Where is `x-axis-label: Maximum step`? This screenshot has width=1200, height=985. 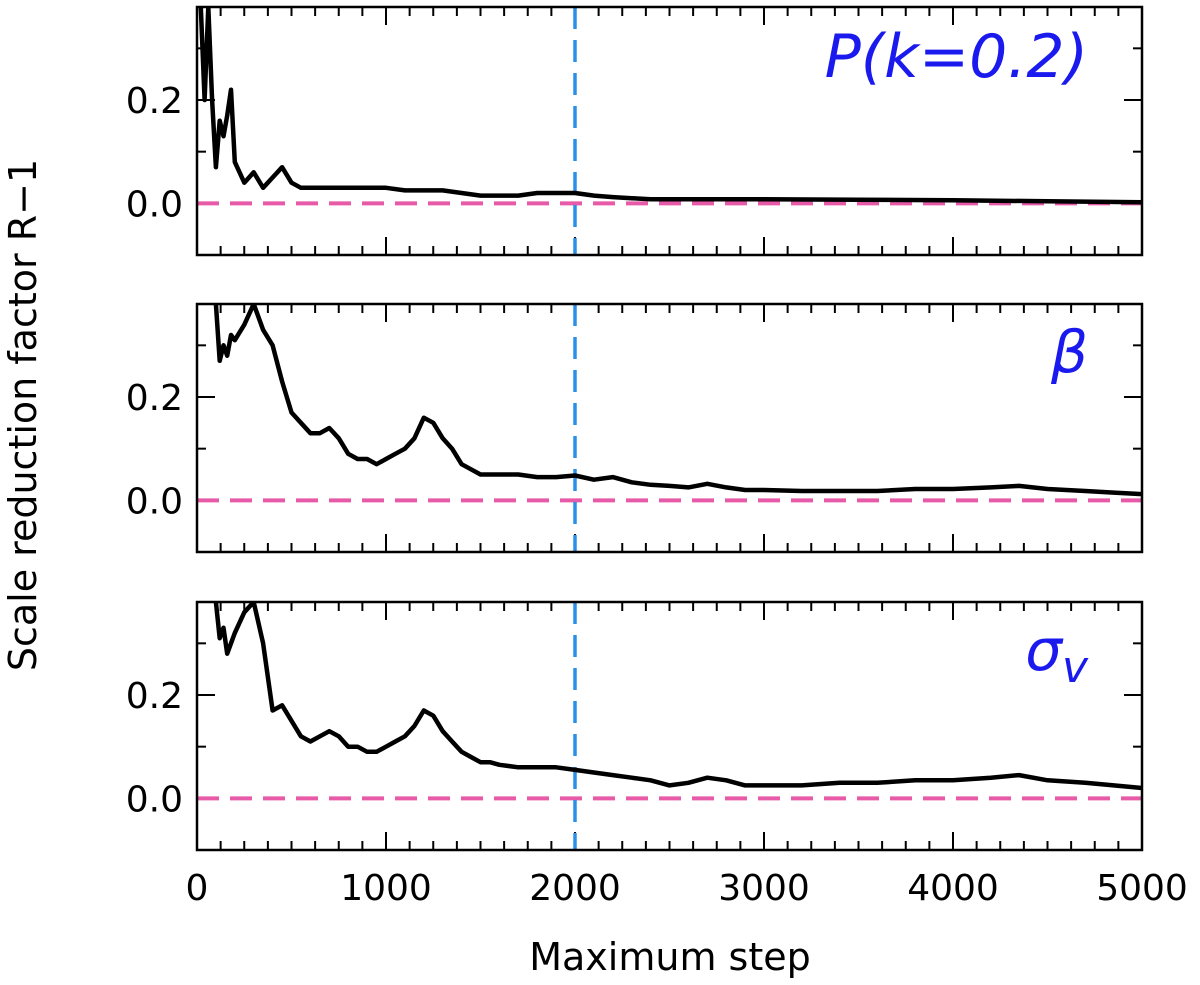 x-axis-label: Maximum step is located at coordinates (670, 957).